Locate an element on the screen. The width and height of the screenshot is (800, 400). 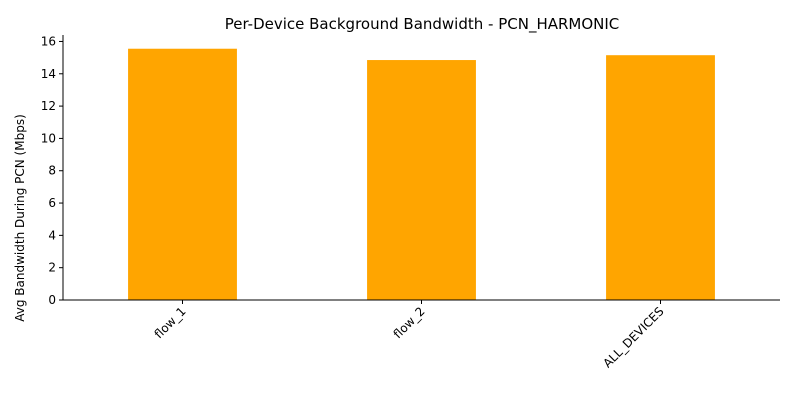
x-ticks-layer: flow_1 flow_2 ALL_DEVICES is located at coordinates (409, 335).